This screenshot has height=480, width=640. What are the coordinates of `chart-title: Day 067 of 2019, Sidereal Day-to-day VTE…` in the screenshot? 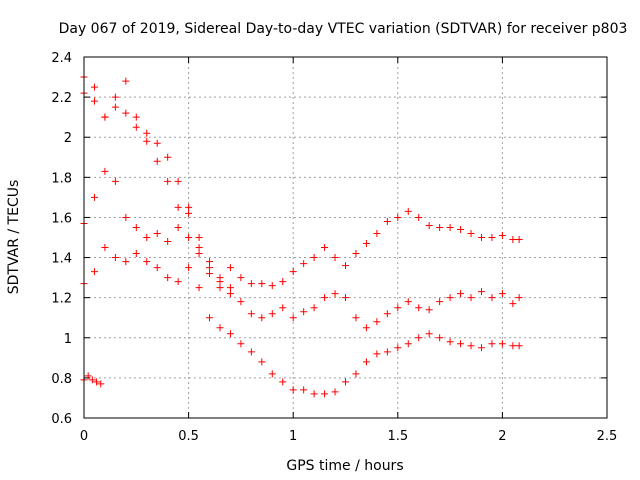 It's located at (343, 29).